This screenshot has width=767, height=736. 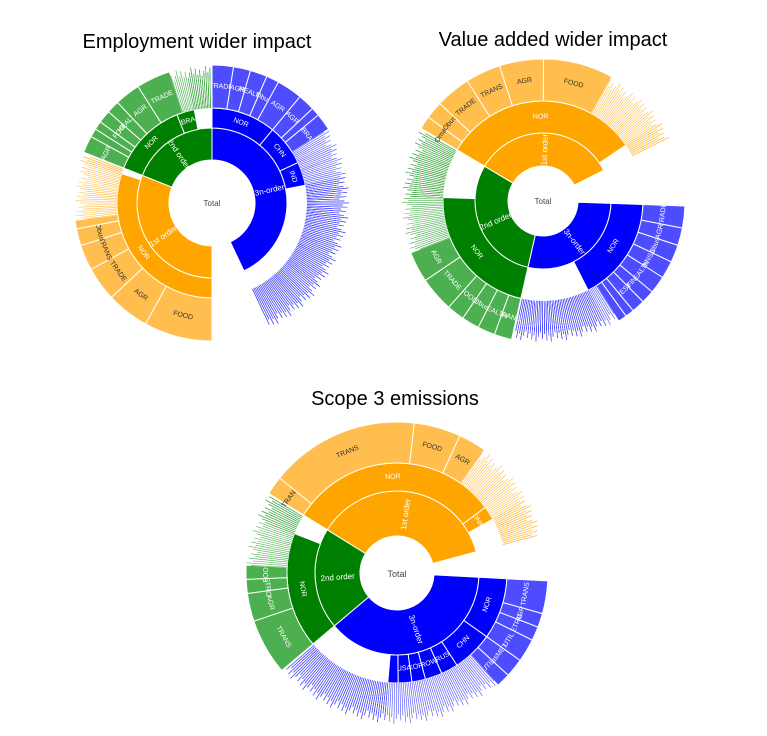 What do you see at coordinates (160, 97) in the screenshot?
I see `sector-slice` at bounding box center [160, 97].